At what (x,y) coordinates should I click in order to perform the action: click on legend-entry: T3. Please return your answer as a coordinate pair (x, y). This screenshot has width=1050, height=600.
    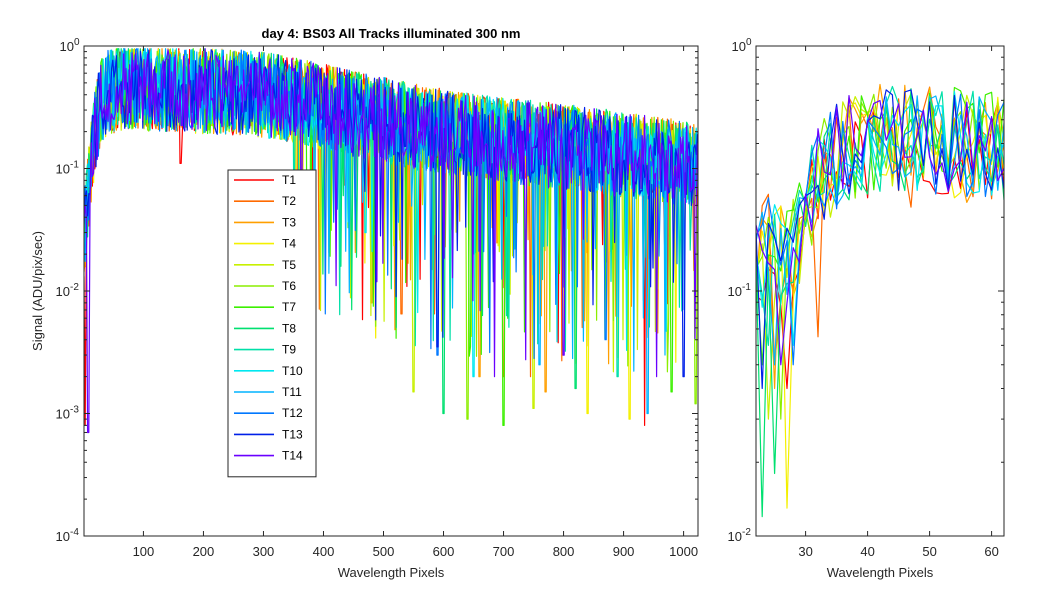
    Looking at the image, I should click on (265, 222).